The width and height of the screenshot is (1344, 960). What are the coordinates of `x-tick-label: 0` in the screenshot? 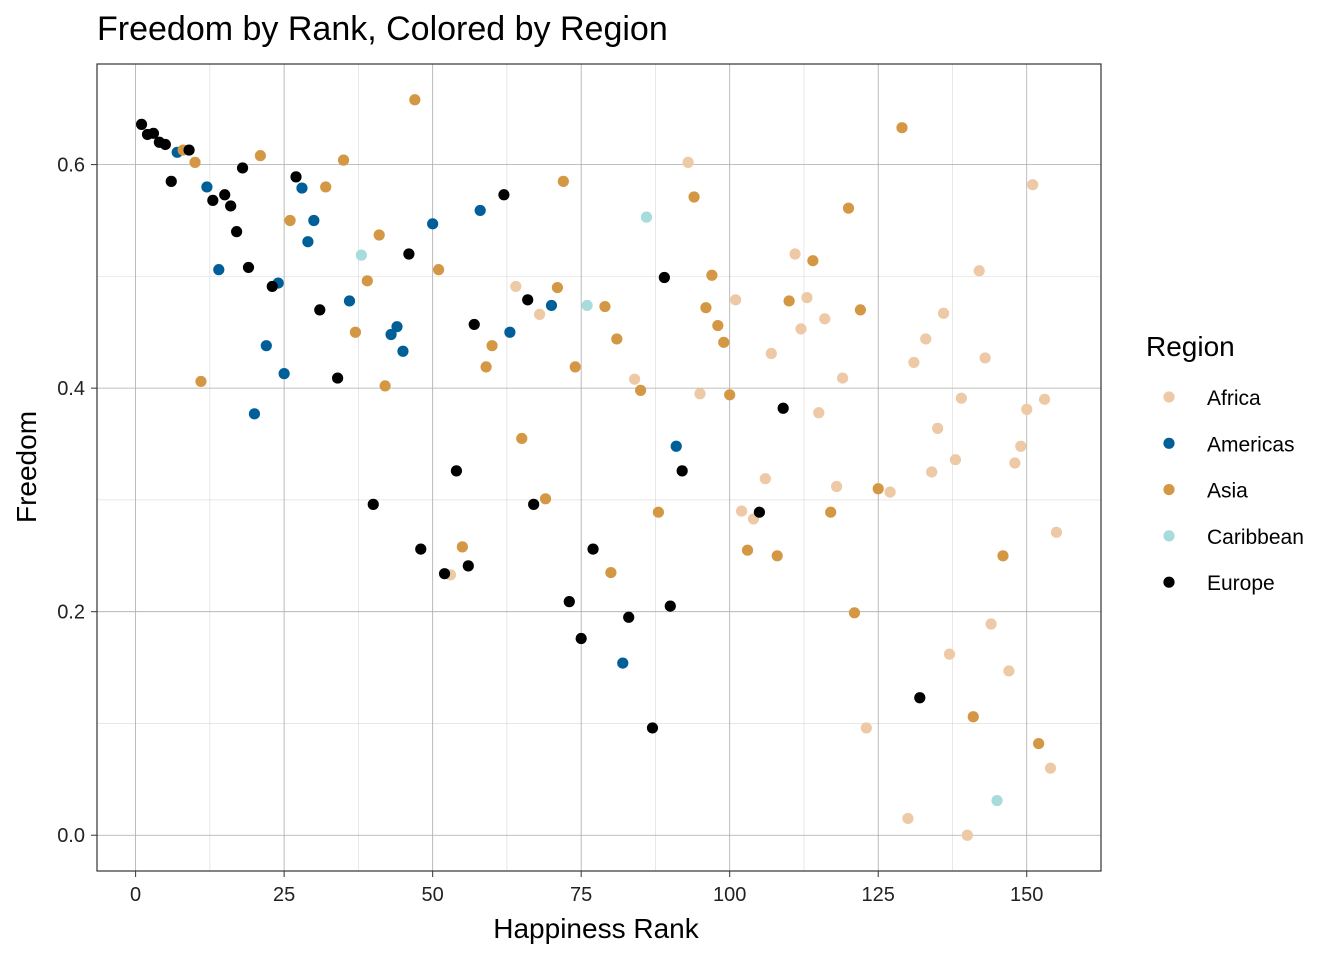 It's located at (135, 895).